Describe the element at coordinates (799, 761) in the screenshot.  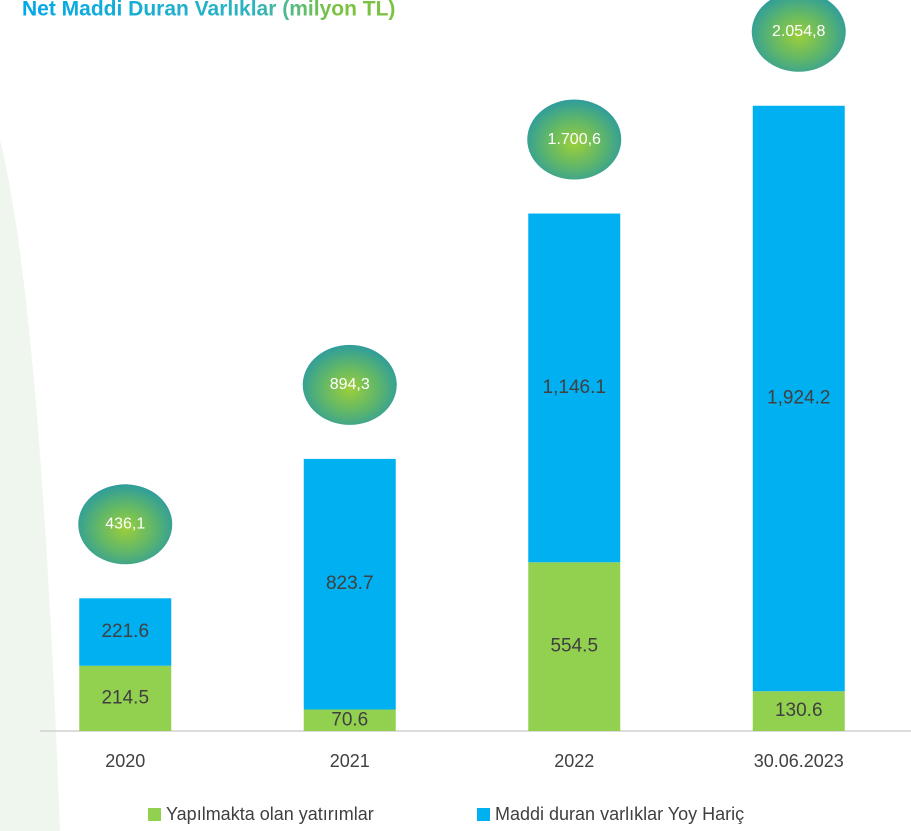
I see `x-tick-label: 30.06.2023` at that location.